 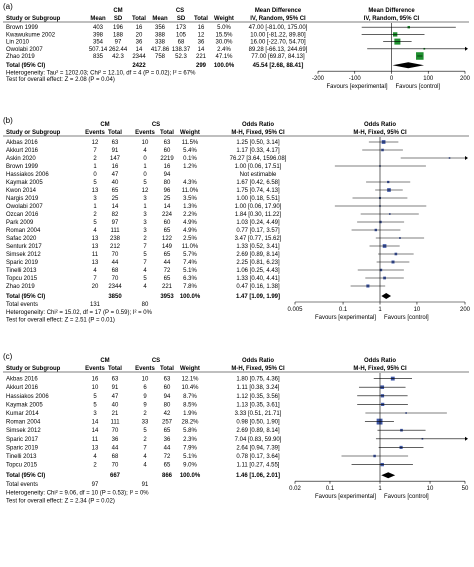 What do you see at coordinates (181, 43) in the screenshot?
I see `cell-value: 68` at bounding box center [181, 43].